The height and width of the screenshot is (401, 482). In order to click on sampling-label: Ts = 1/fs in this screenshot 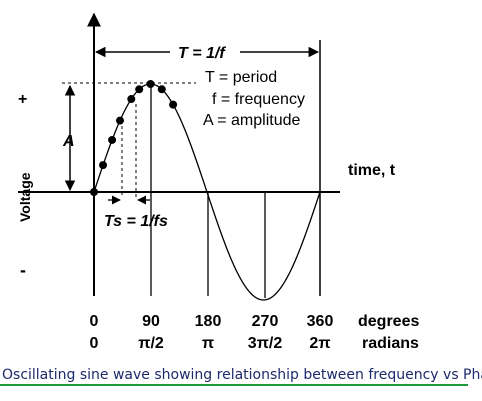, I will do `click(136, 221)`.